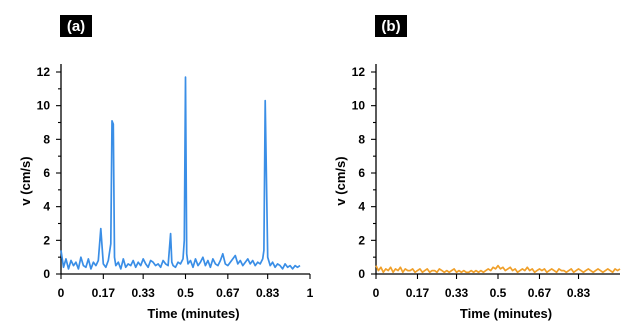  I want to click on panel-label: (b), so click(390, 26).